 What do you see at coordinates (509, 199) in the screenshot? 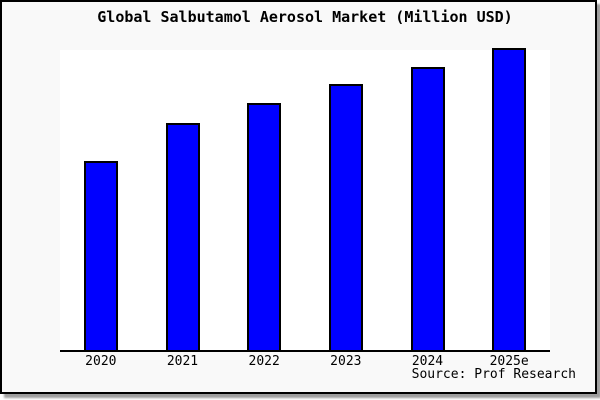
I see `bar-2025e` at bounding box center [509, 199].